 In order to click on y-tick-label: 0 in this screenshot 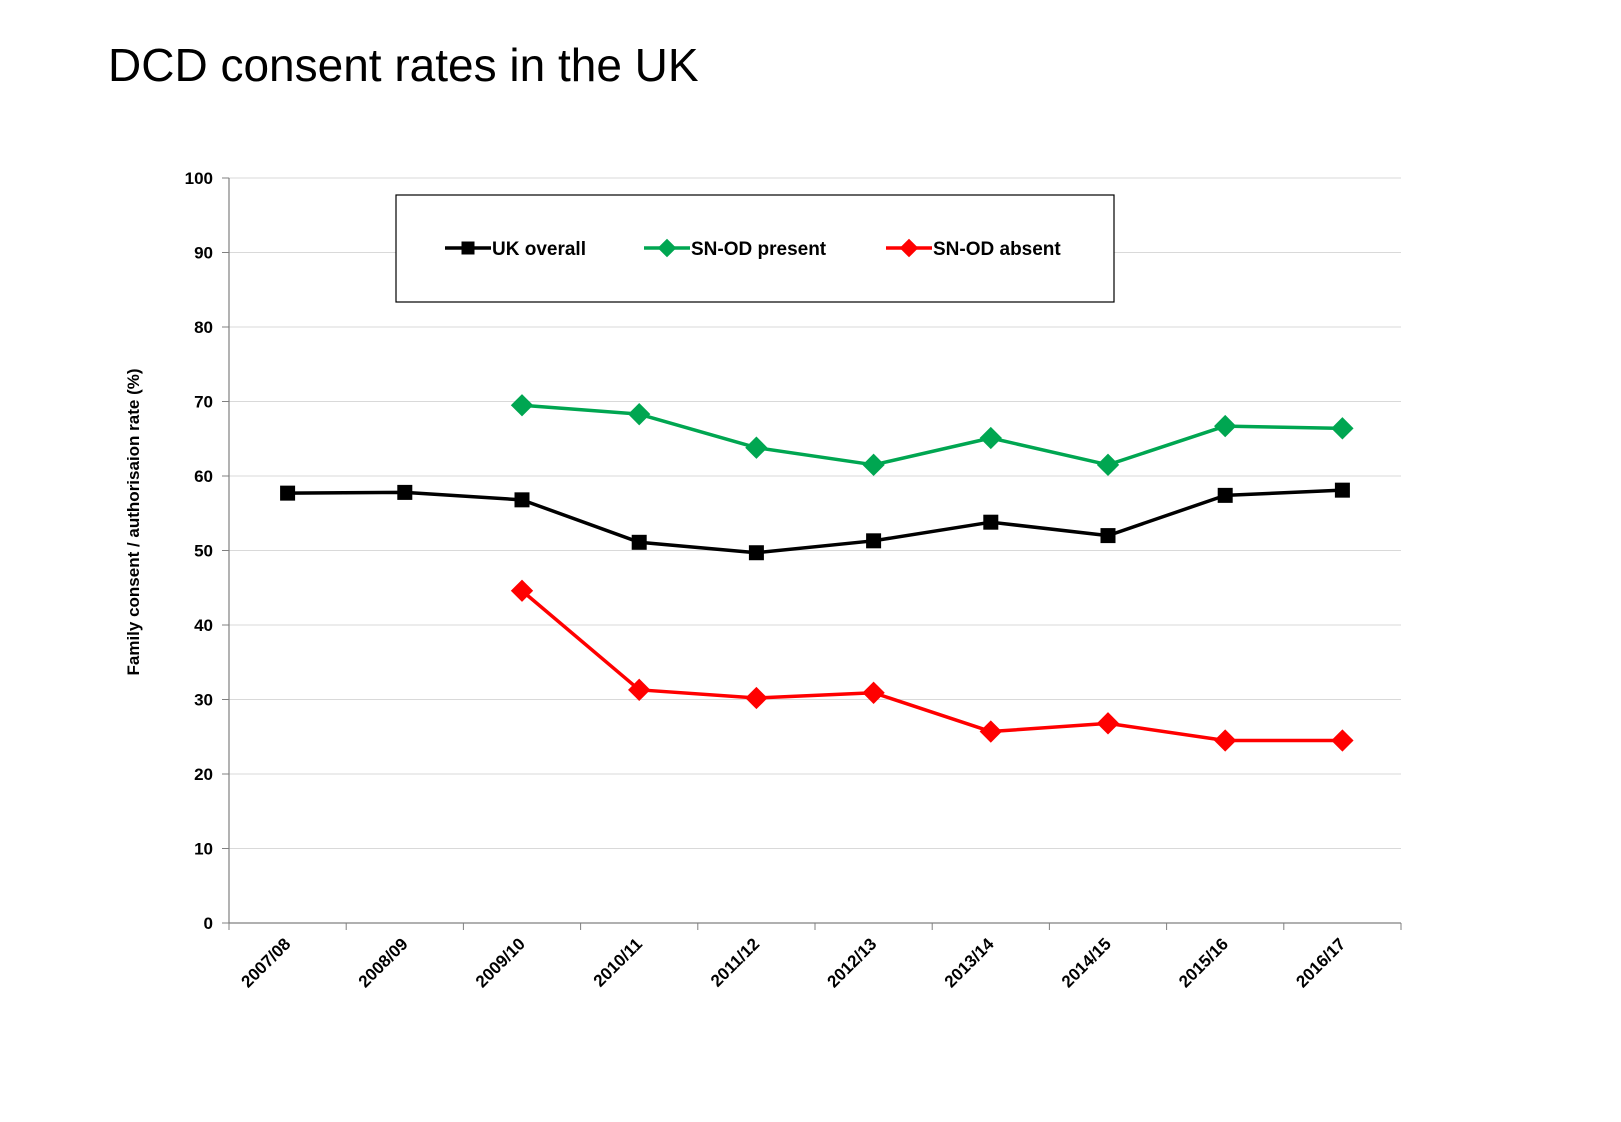, I will do `click(208, 923)`.